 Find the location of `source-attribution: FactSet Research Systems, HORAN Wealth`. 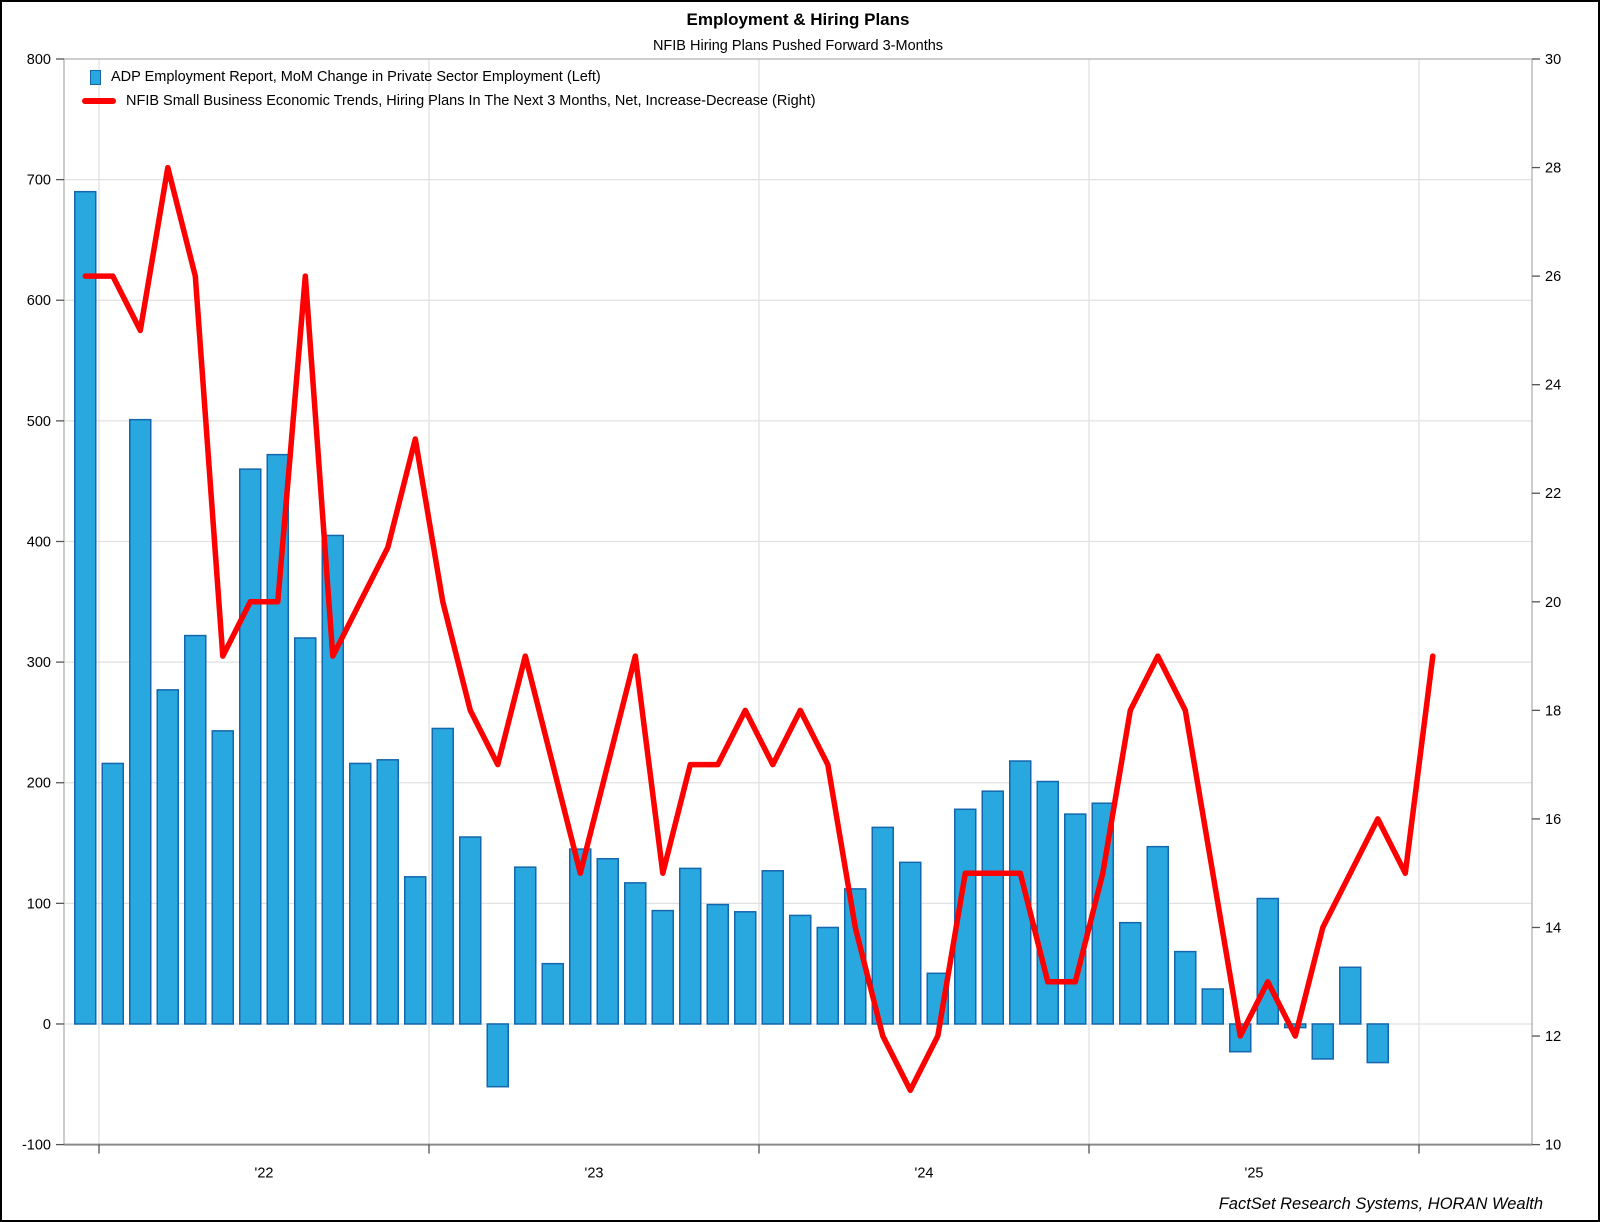

source-attribution: FactSet Research Systems, HORAN Wealth is located at coordinates (1380, 1204).